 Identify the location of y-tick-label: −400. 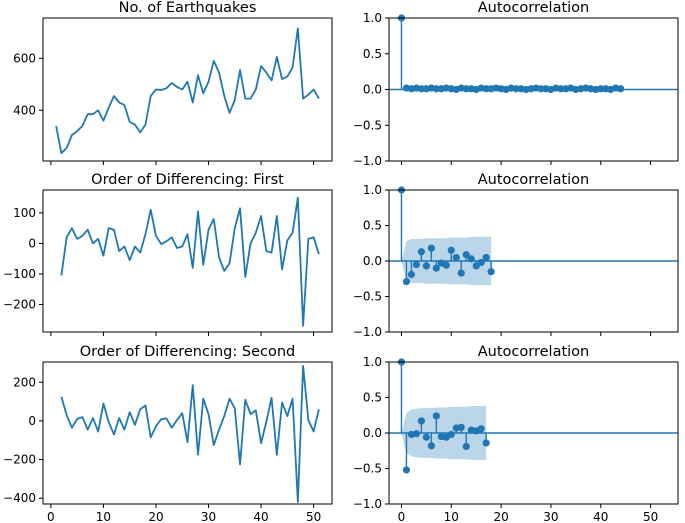
(19, 498).